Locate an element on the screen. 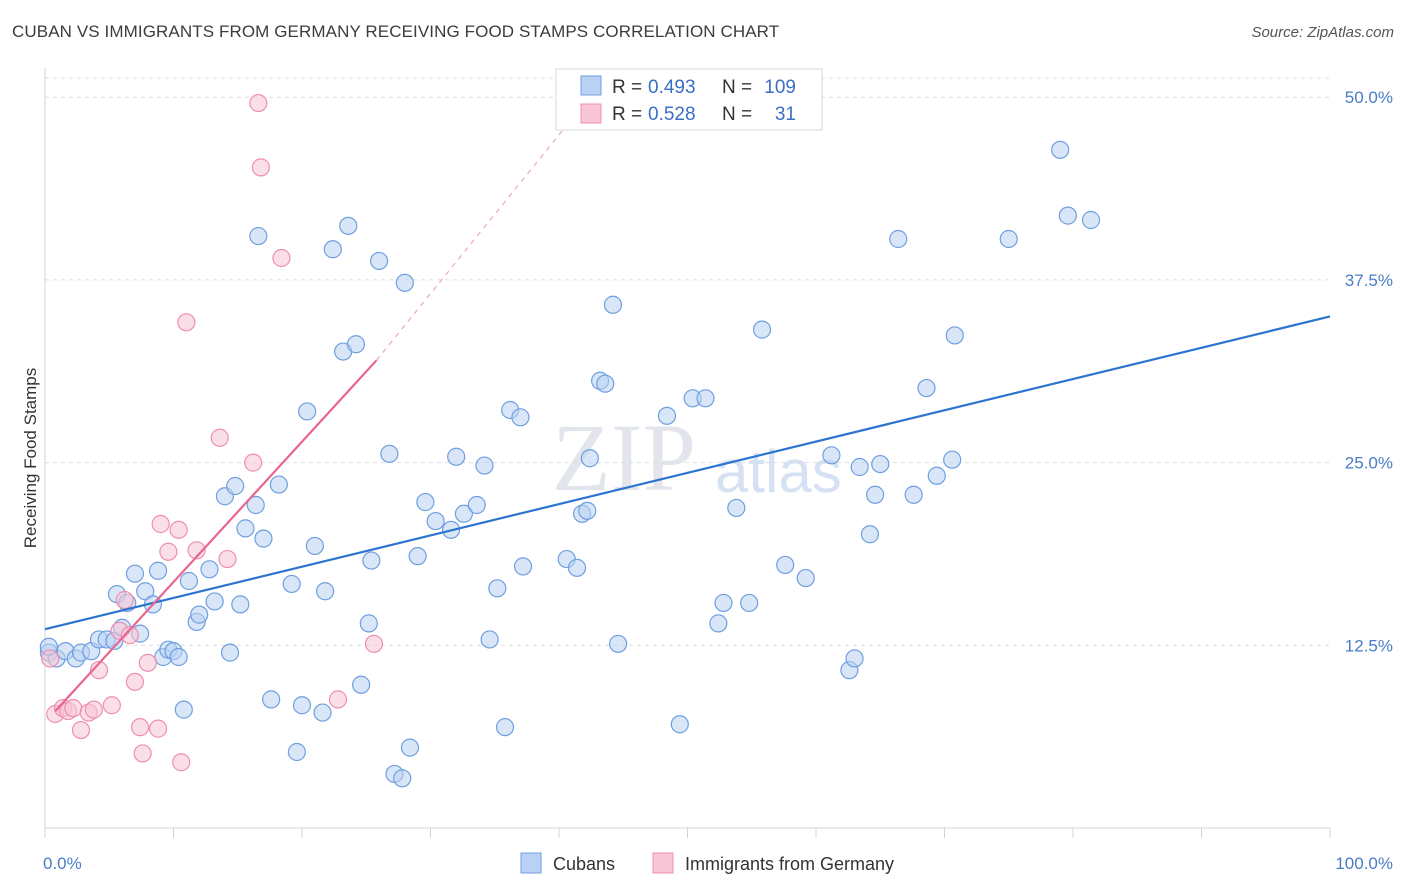  y-tick-label: 12.5% is located at coordinates (1369, 645).